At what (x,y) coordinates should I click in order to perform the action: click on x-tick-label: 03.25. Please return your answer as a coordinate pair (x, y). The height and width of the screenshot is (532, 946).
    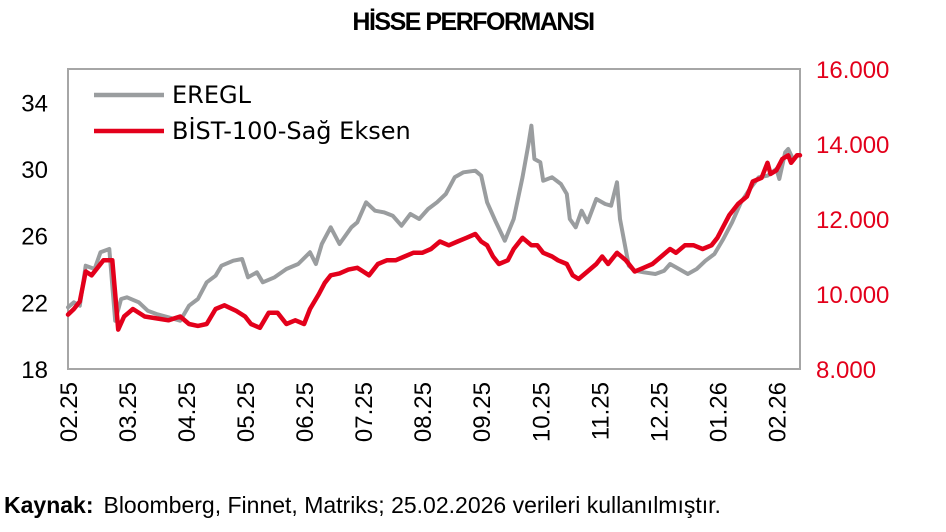
    Looking at the image, I should click on (128, 412).